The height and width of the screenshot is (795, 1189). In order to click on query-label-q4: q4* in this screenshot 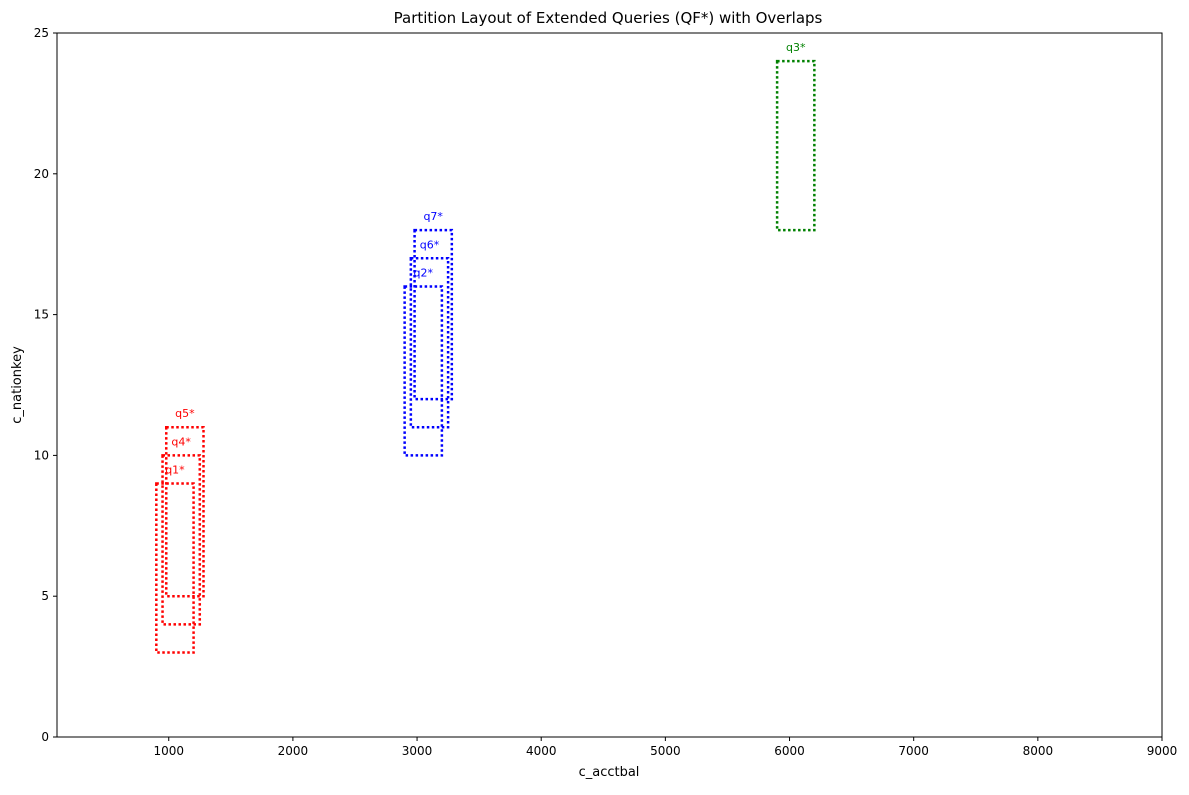, I will do `click(181, 441)`.